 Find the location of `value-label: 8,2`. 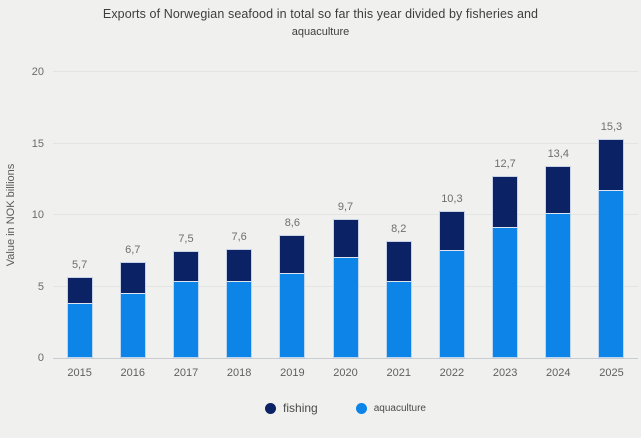

value-label: 8,2 is located at coordinates (399, 228).